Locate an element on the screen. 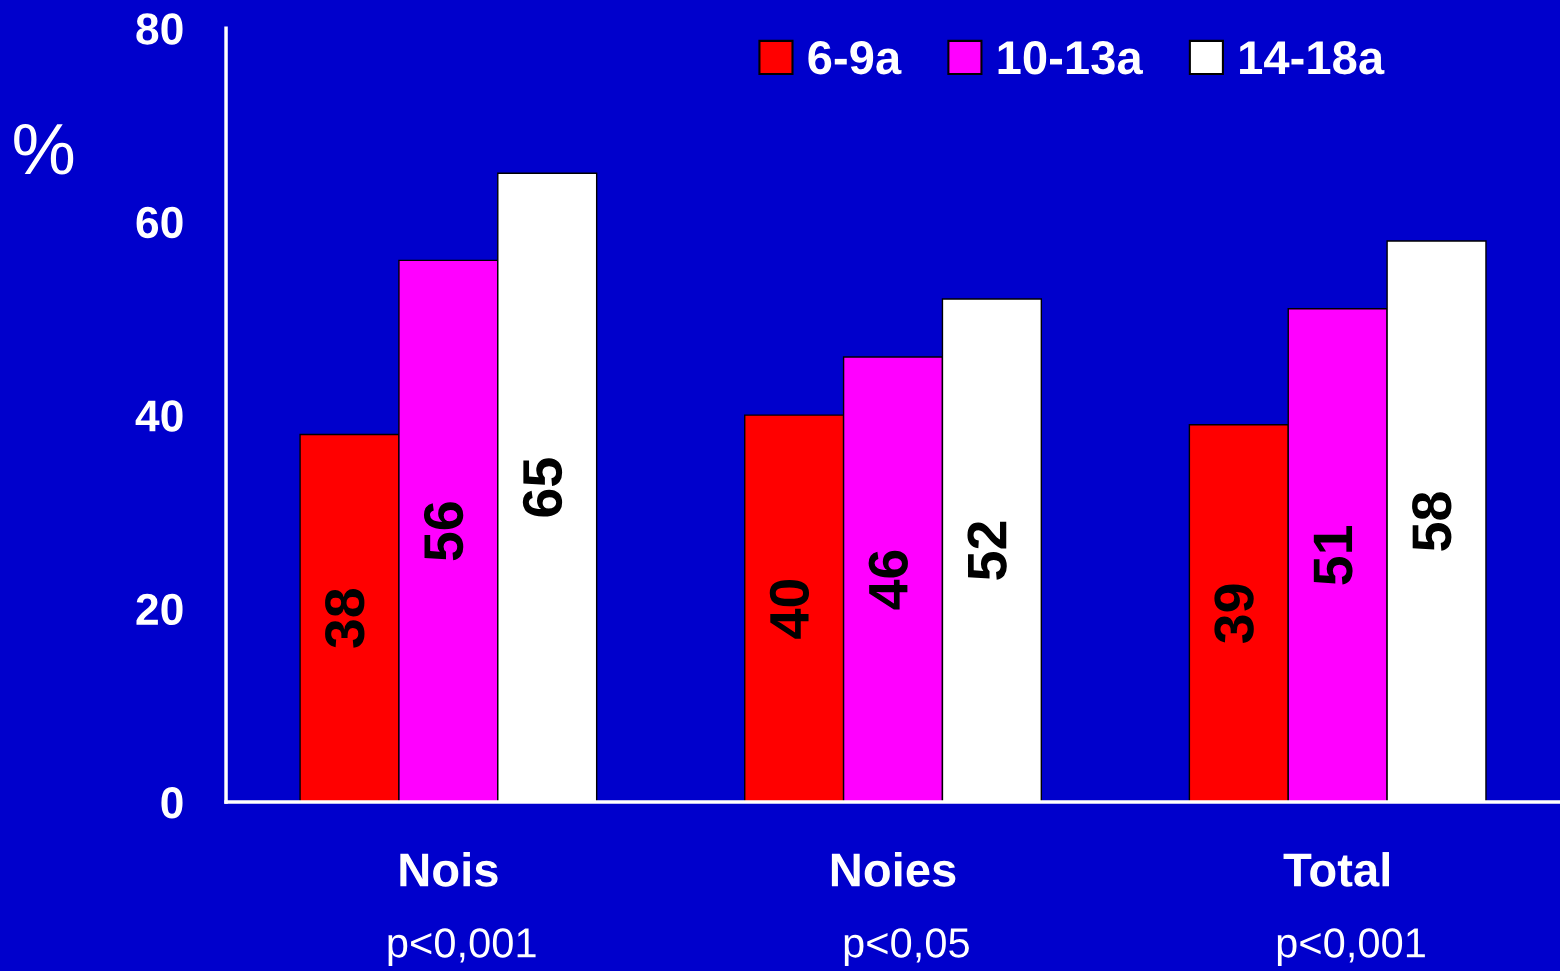  legend-label: 14-18a is located at coordinates (1312, 57).